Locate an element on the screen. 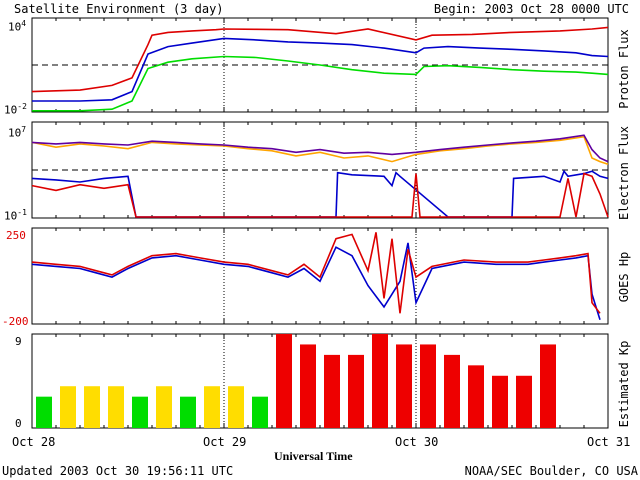 This screenshot has height=480, width=640. proton-series-mid is located at coordinates (320, 69).